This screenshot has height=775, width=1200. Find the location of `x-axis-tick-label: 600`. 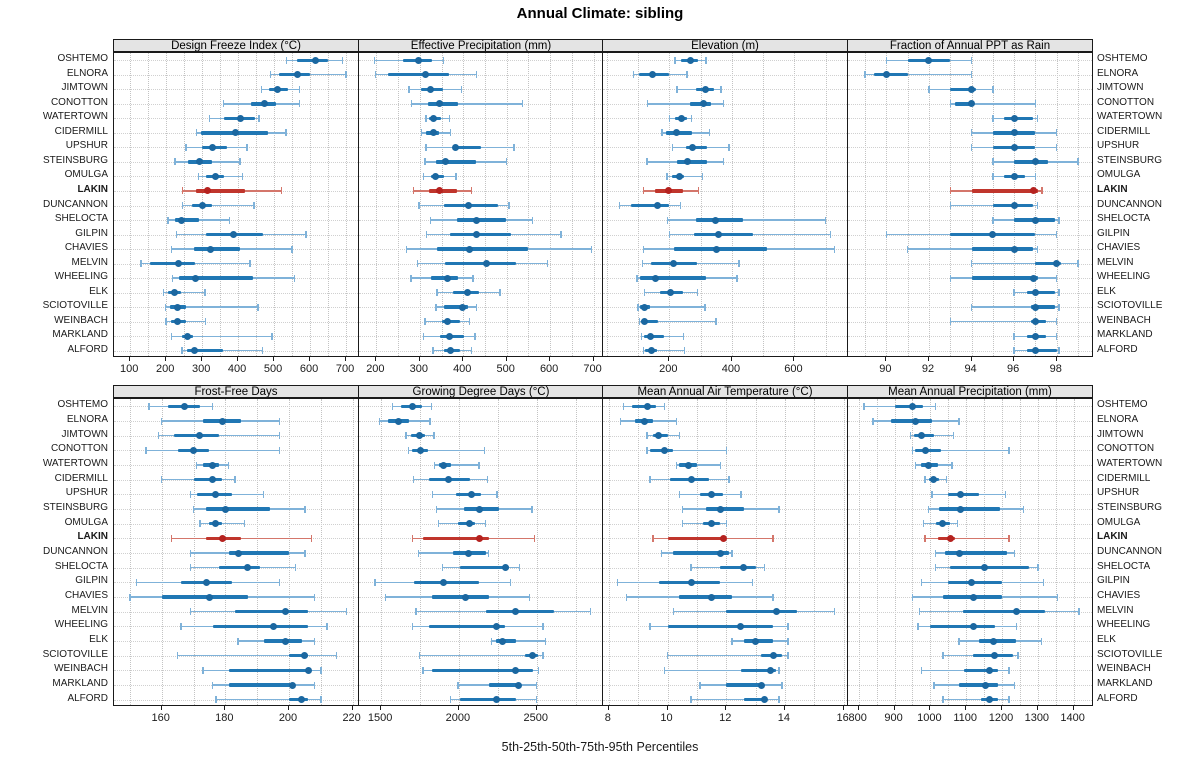

x-axis-tick-label: 600 is located at coordinates (793, 369).